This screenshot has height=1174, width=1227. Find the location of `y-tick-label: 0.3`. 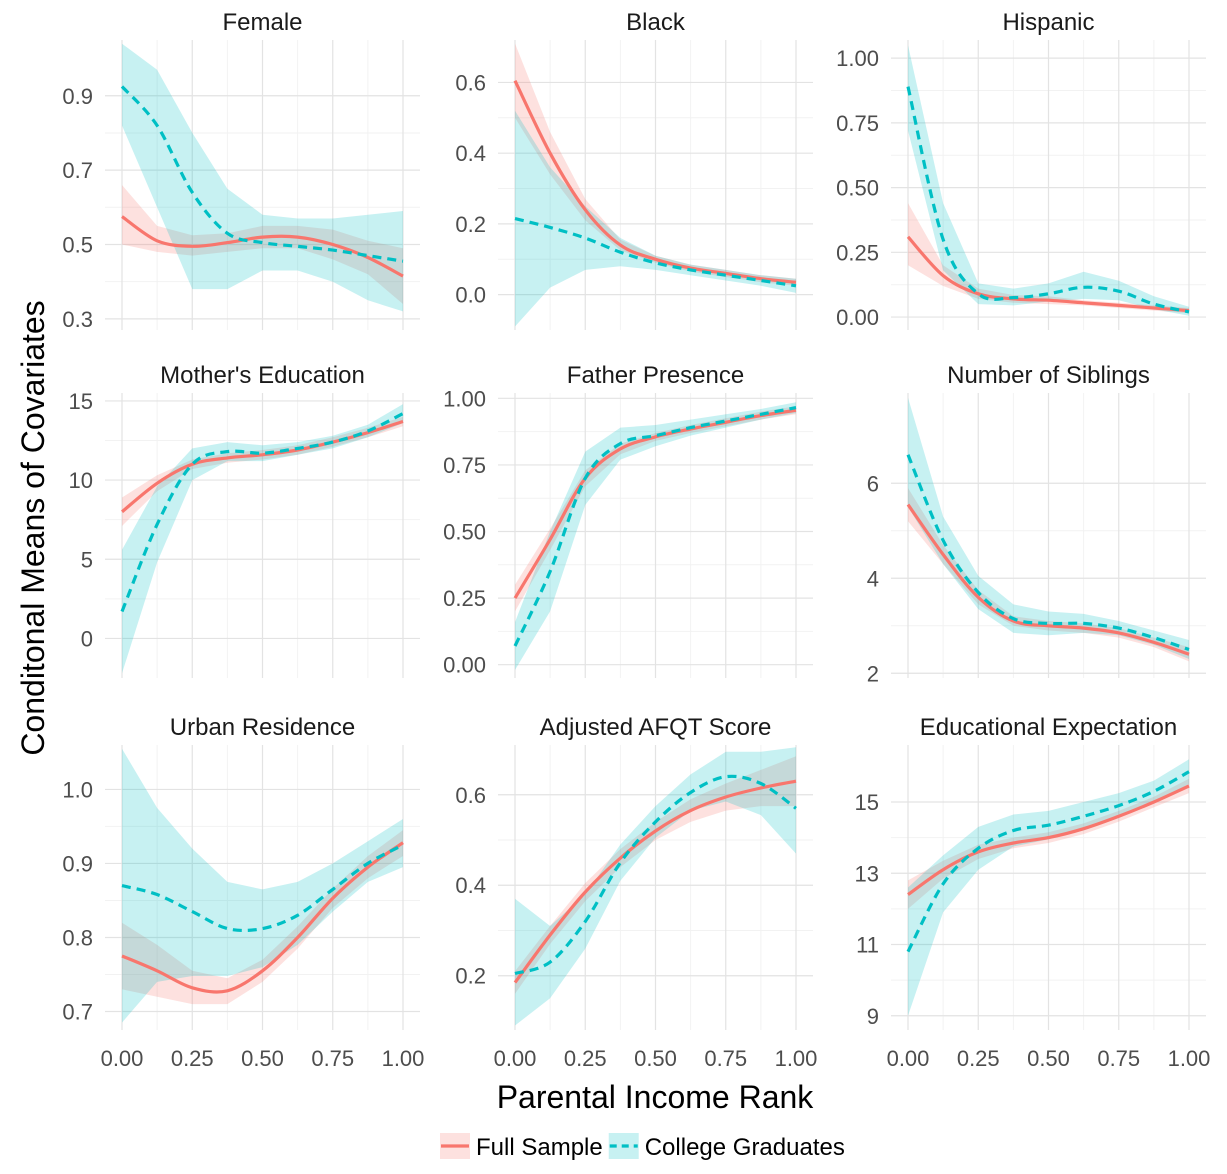

y-tick-label: 0.3 is located at coordinates (77, 319).